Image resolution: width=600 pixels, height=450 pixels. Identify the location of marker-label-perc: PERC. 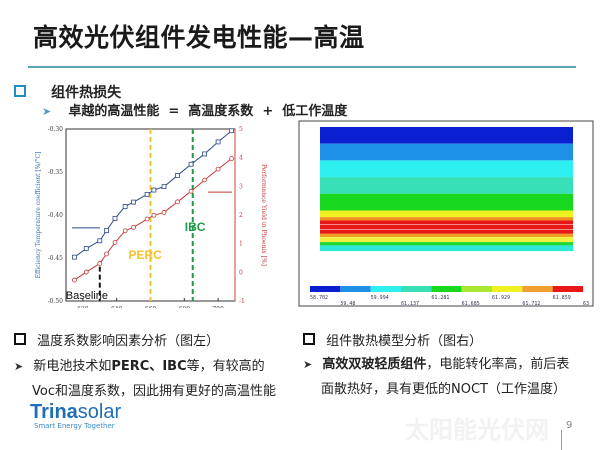
(146, 255).